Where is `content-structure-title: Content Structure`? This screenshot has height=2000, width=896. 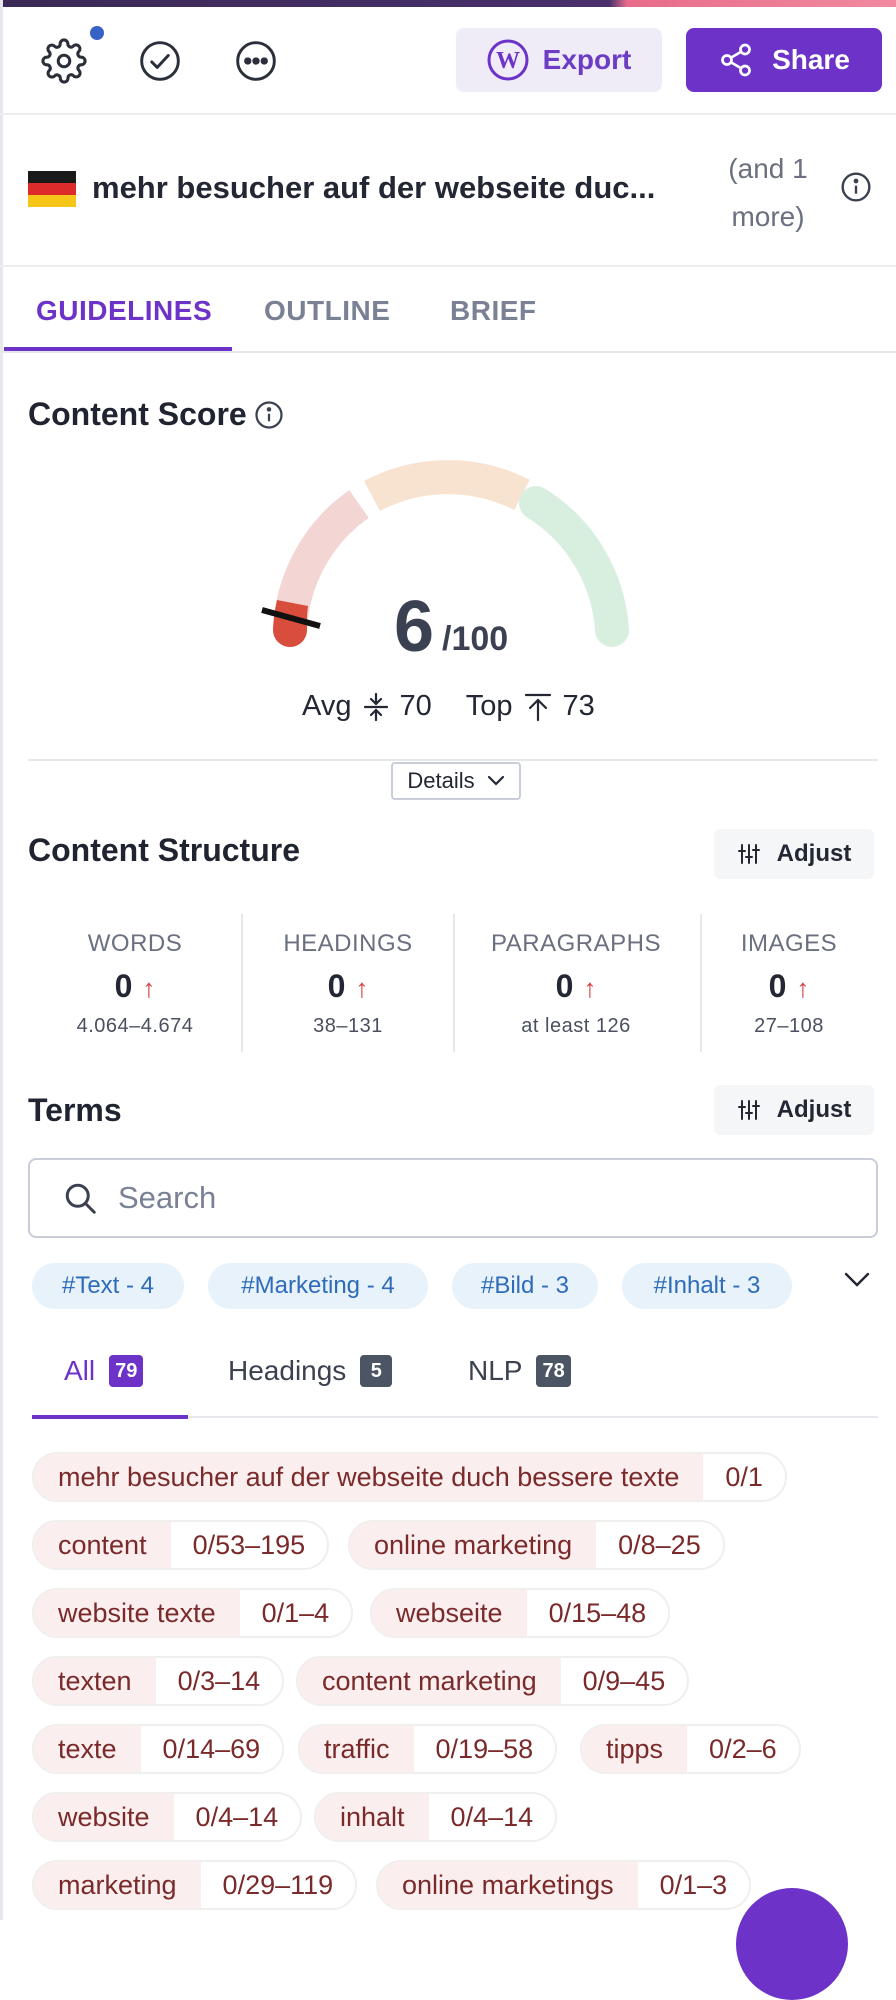
content-structure-title: Content Structure is located at coordinates (164, 850).